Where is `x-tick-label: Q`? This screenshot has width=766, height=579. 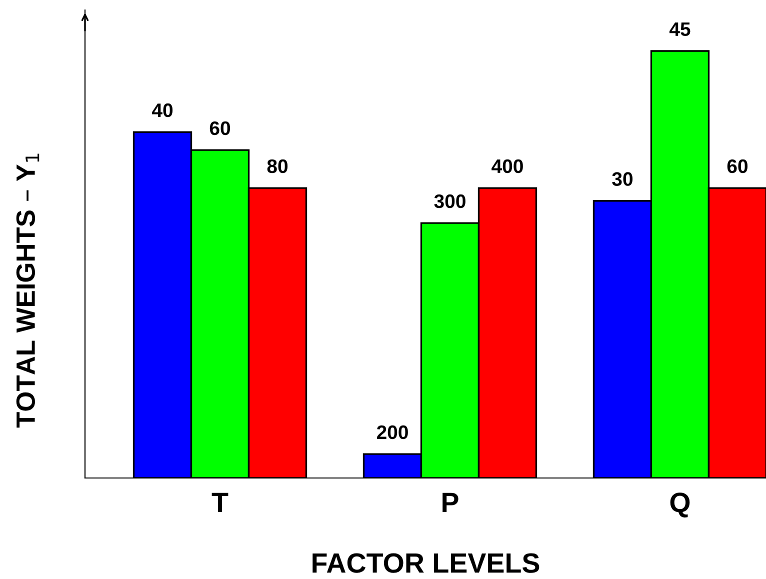
x-tick-label: Q is located at coordinates (680, 505).